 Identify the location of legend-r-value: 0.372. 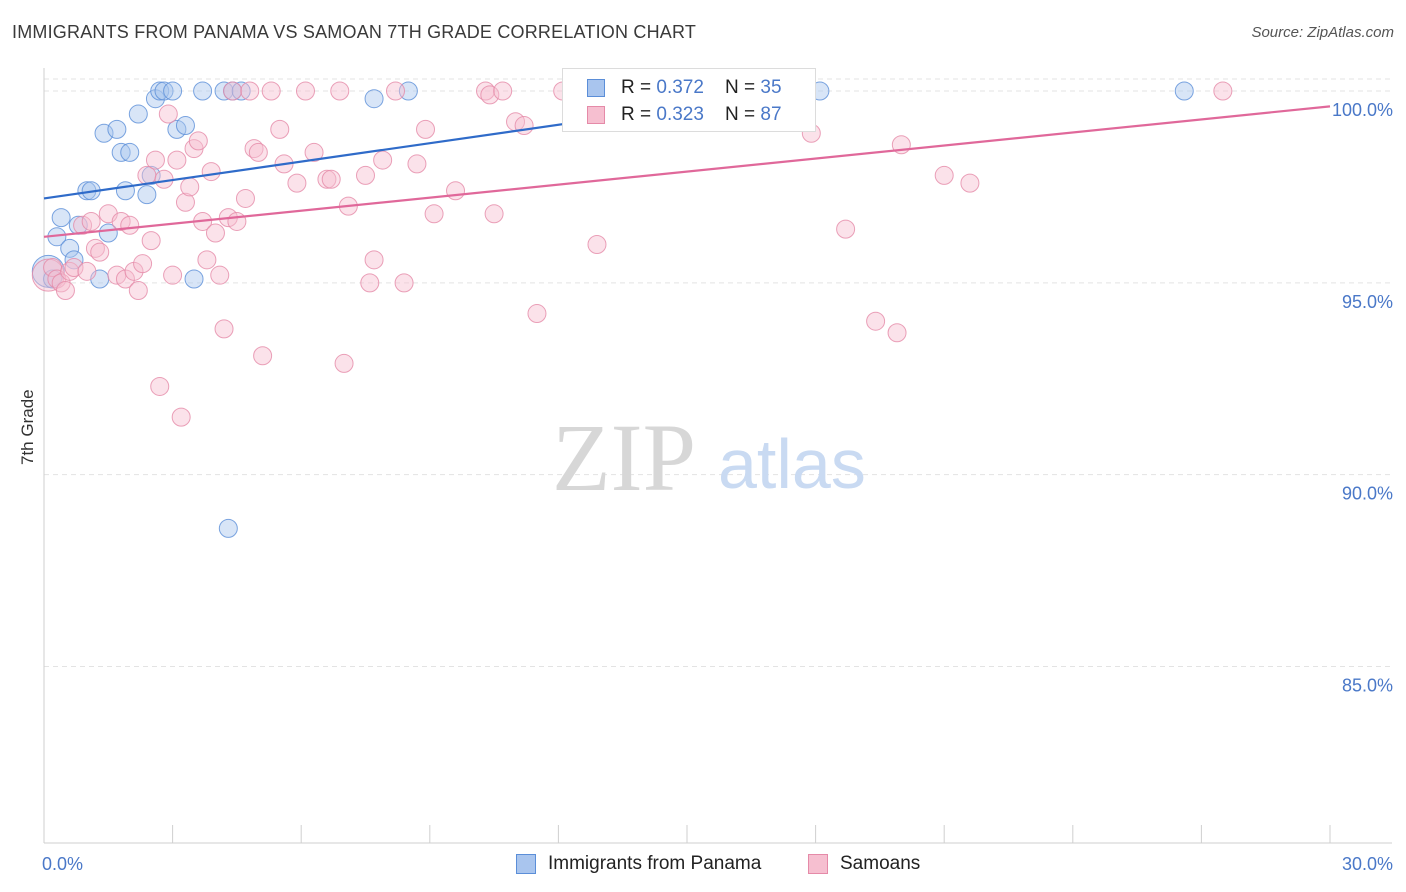
(680, 87).